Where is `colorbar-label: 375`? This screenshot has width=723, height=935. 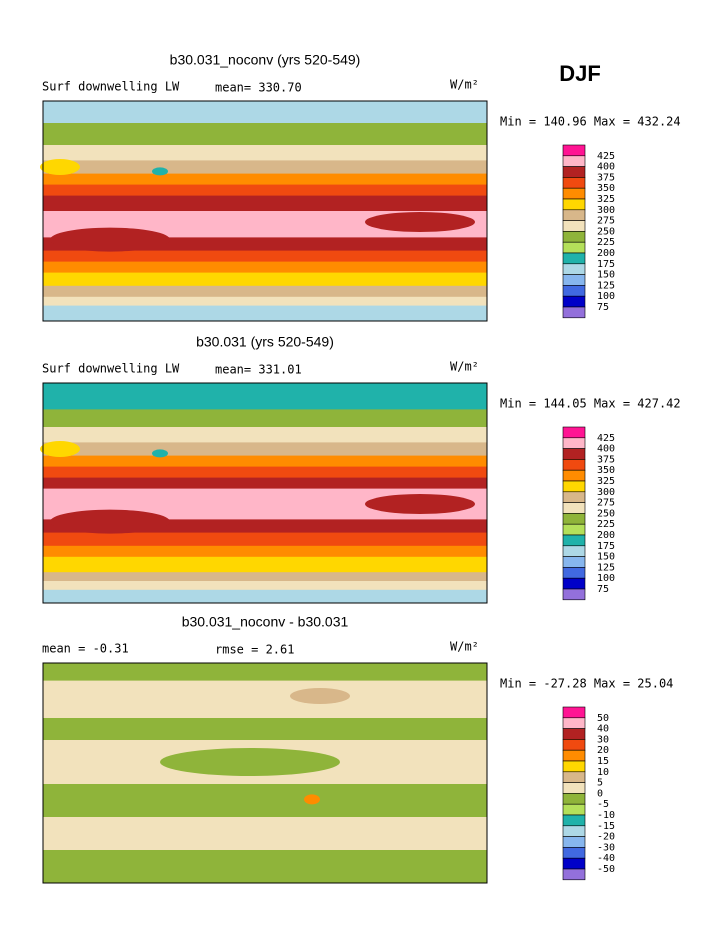
colorbar-label: 375 is located at coordinates (606, 459).